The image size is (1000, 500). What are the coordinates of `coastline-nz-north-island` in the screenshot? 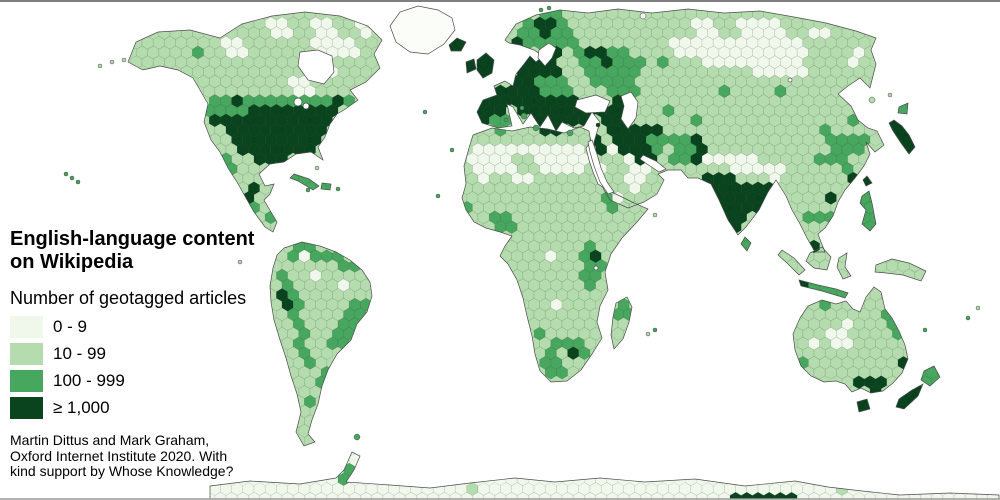 It's located at (930, 376).